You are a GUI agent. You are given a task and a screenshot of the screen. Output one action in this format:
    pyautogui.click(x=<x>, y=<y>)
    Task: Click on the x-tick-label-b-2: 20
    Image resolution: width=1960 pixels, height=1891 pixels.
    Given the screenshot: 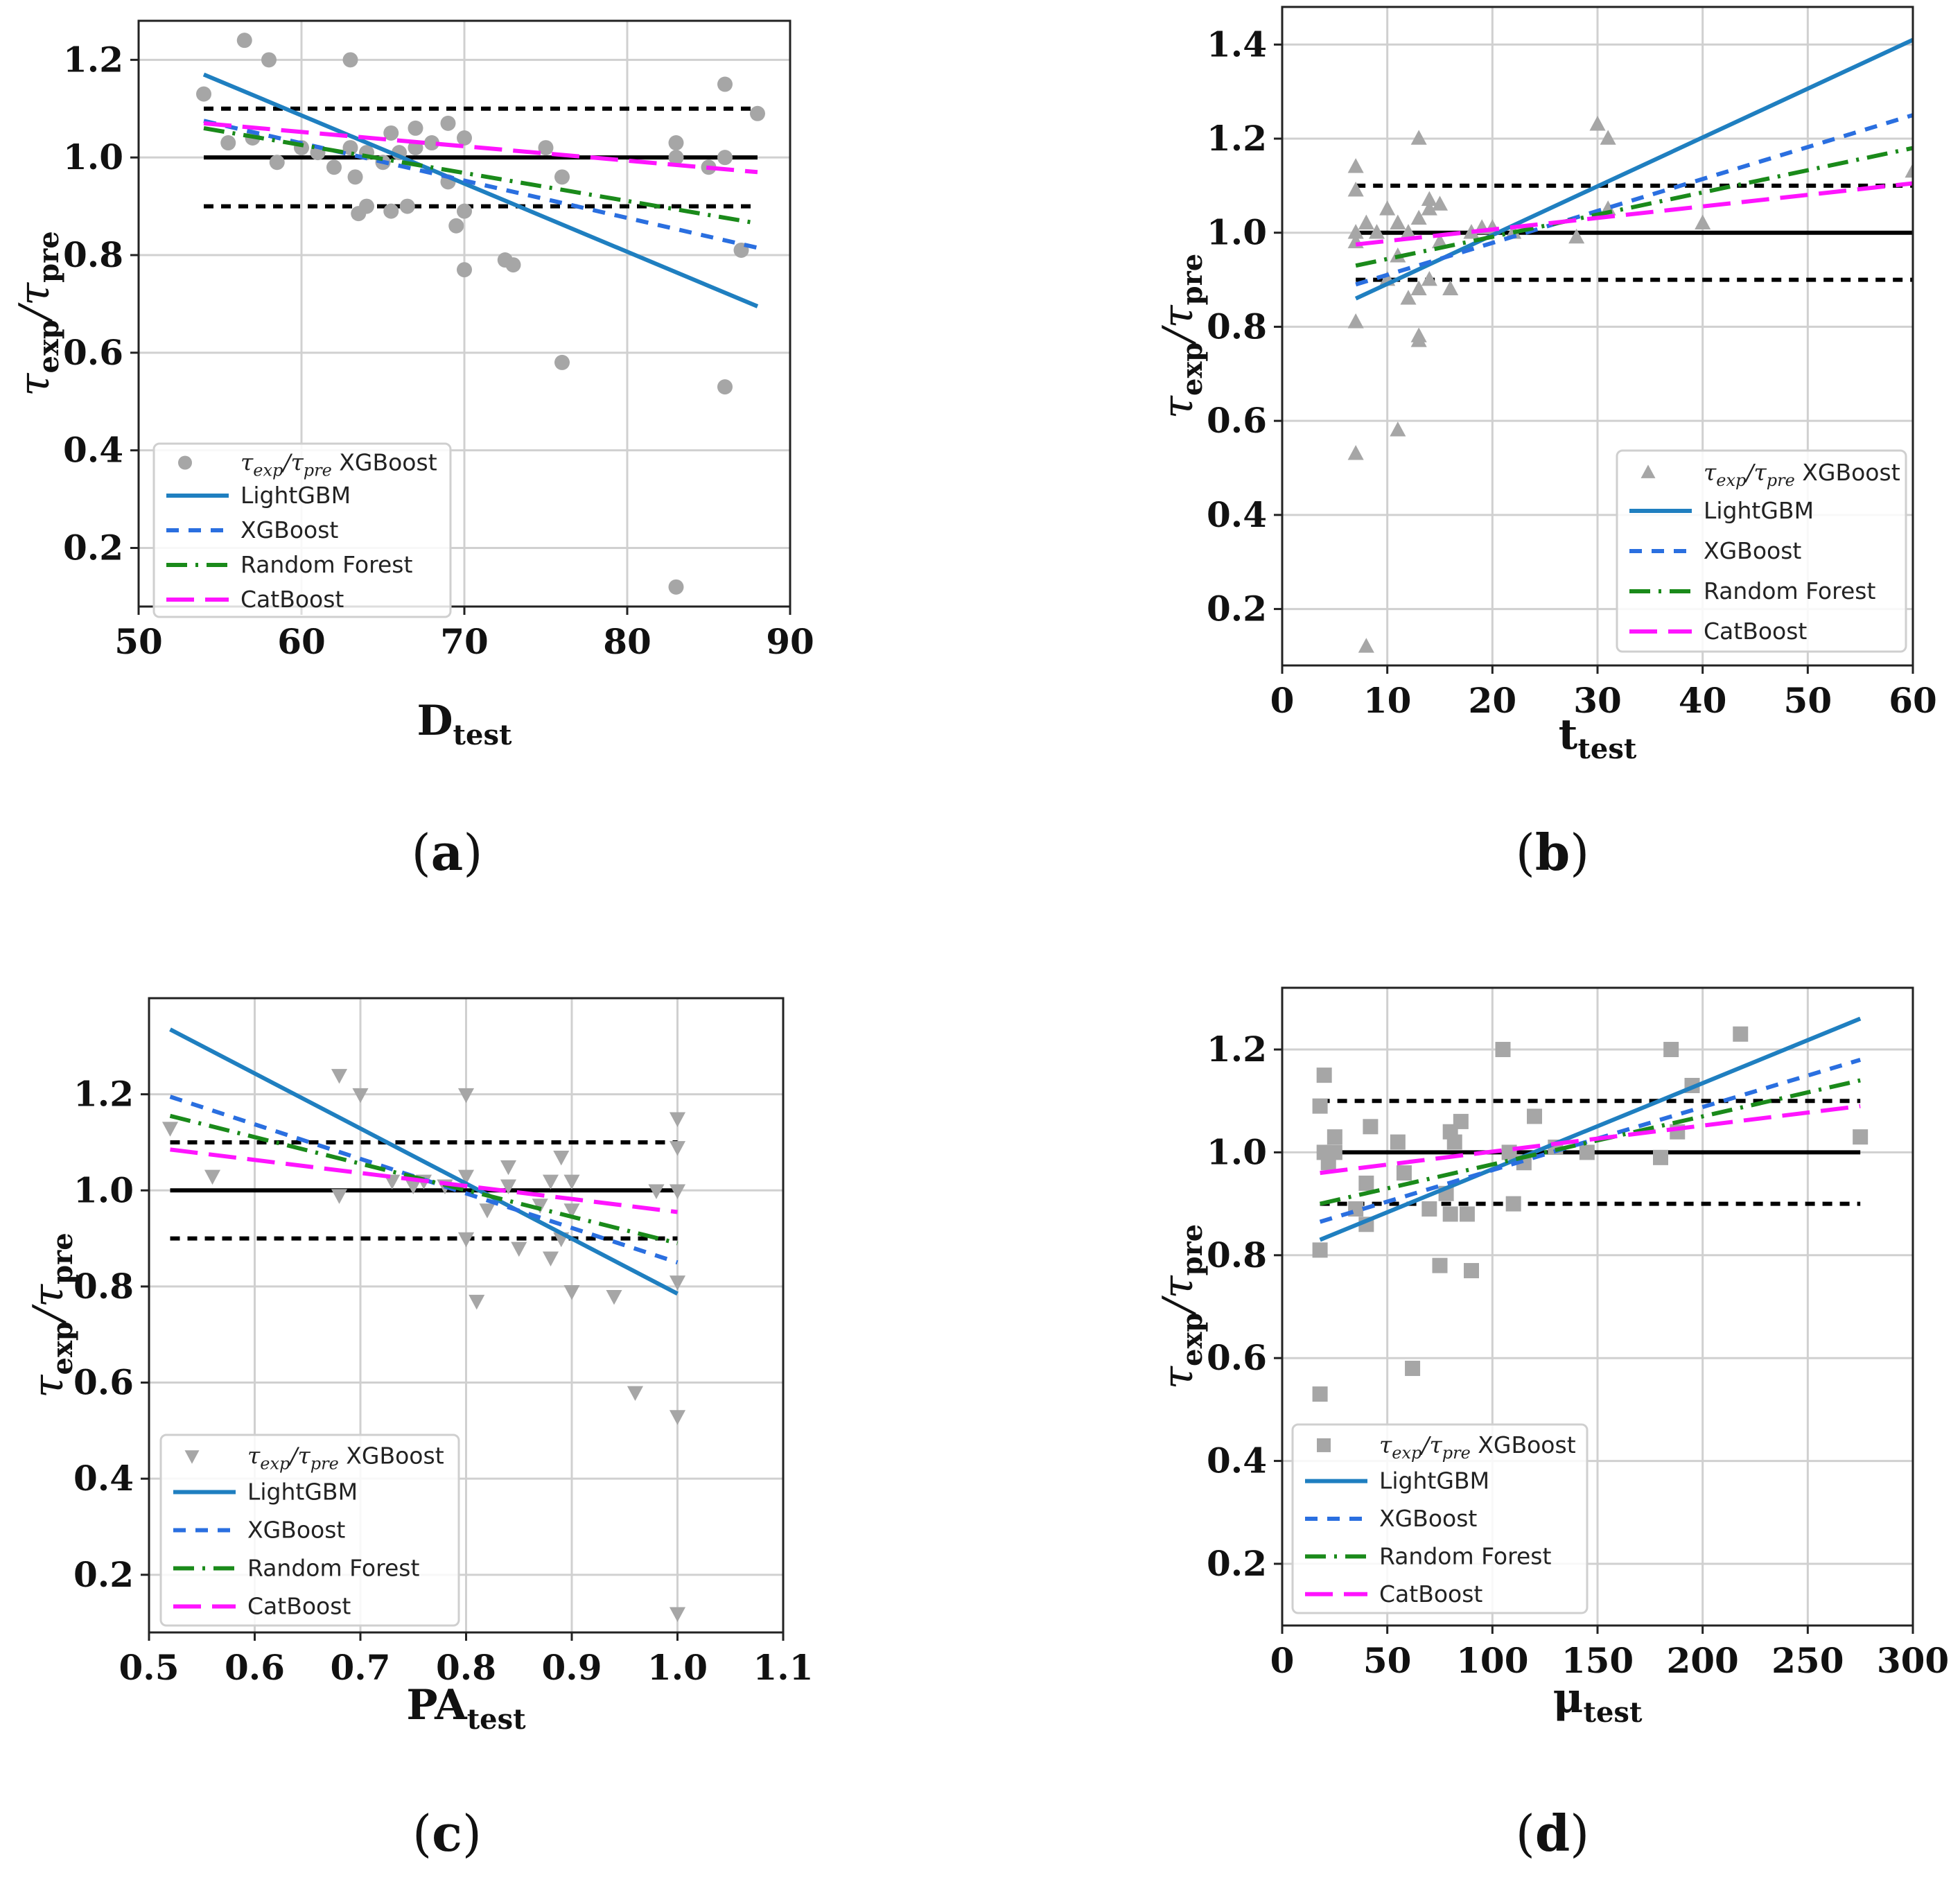 What is the action you would take?
    pyautogui.click(x=1493, y=700)
    